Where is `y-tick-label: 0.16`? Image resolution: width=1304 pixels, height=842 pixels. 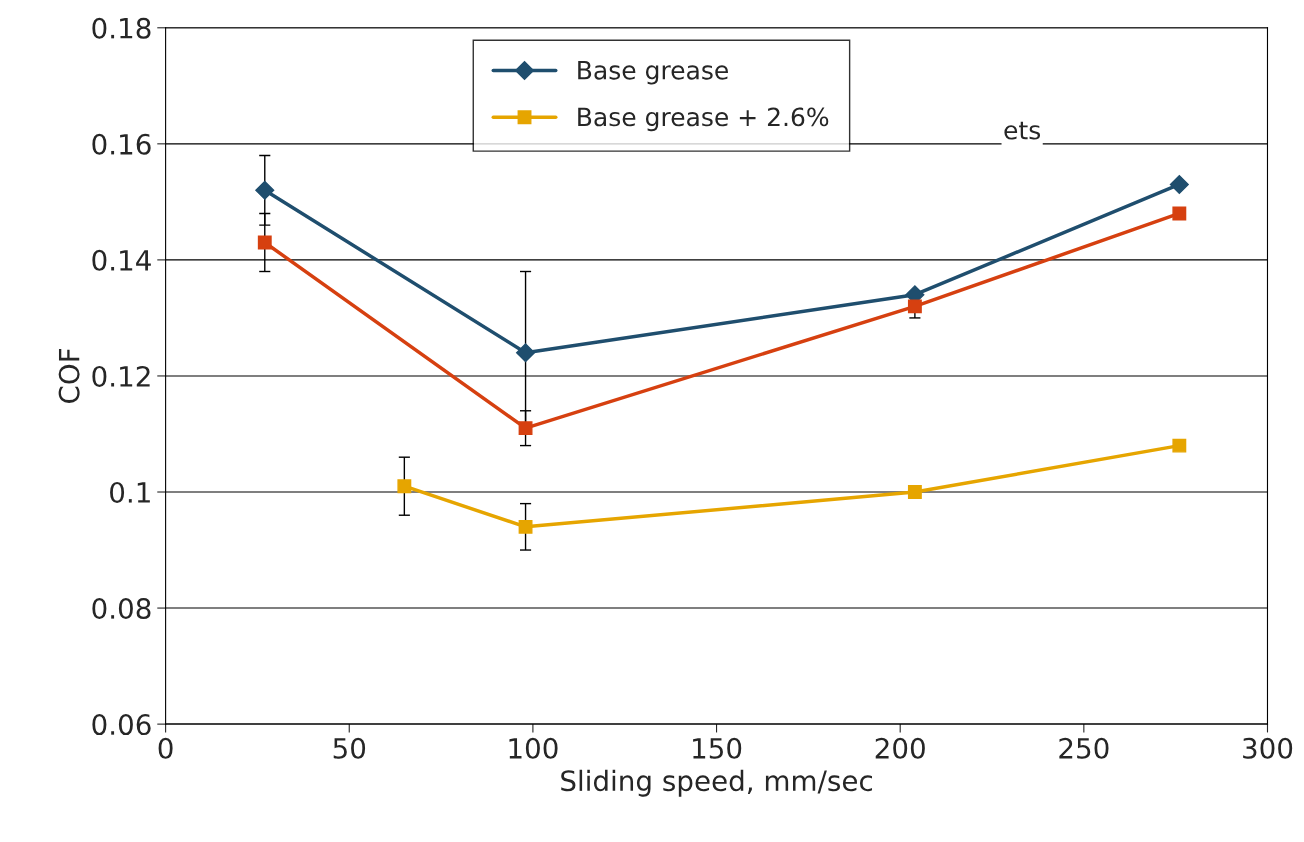 y-tick-label: 0.16 is located at coordinates (121, 144).